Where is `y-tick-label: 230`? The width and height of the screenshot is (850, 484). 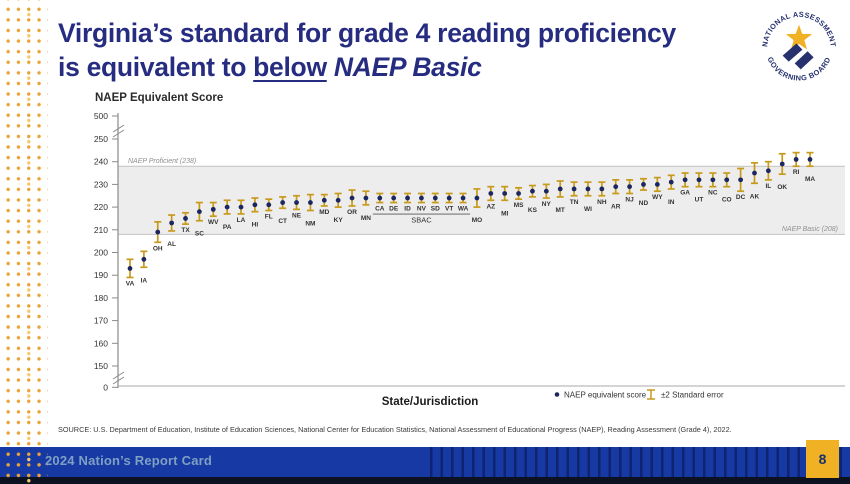
y-tick-label: 230 is located at coordinates (101, 184).